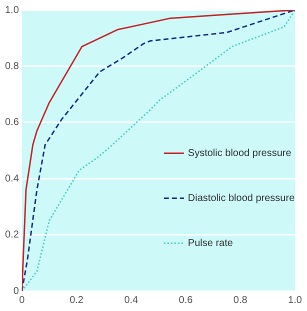 This screenshot has height=311, width=307. What do you see at coordinates (12, 178) in the screenshot?
I see `y-tick-label: 0.4` at bounding box center [12, 178].